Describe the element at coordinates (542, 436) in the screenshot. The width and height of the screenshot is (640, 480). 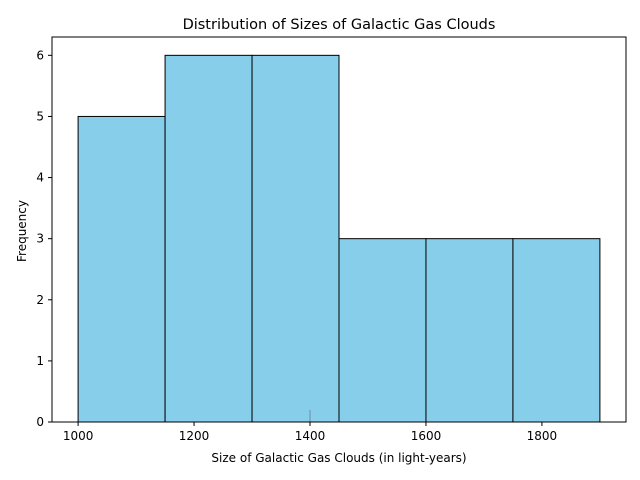
I see `x-tick-label-4: 1800` at that location.